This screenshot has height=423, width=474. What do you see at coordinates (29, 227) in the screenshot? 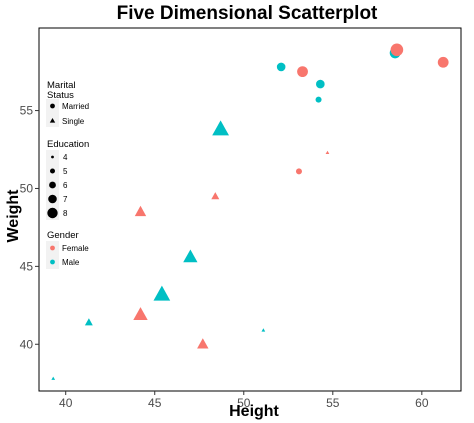
I see `y-axis: 40 45 50 55` at bounding box center [29, 227].